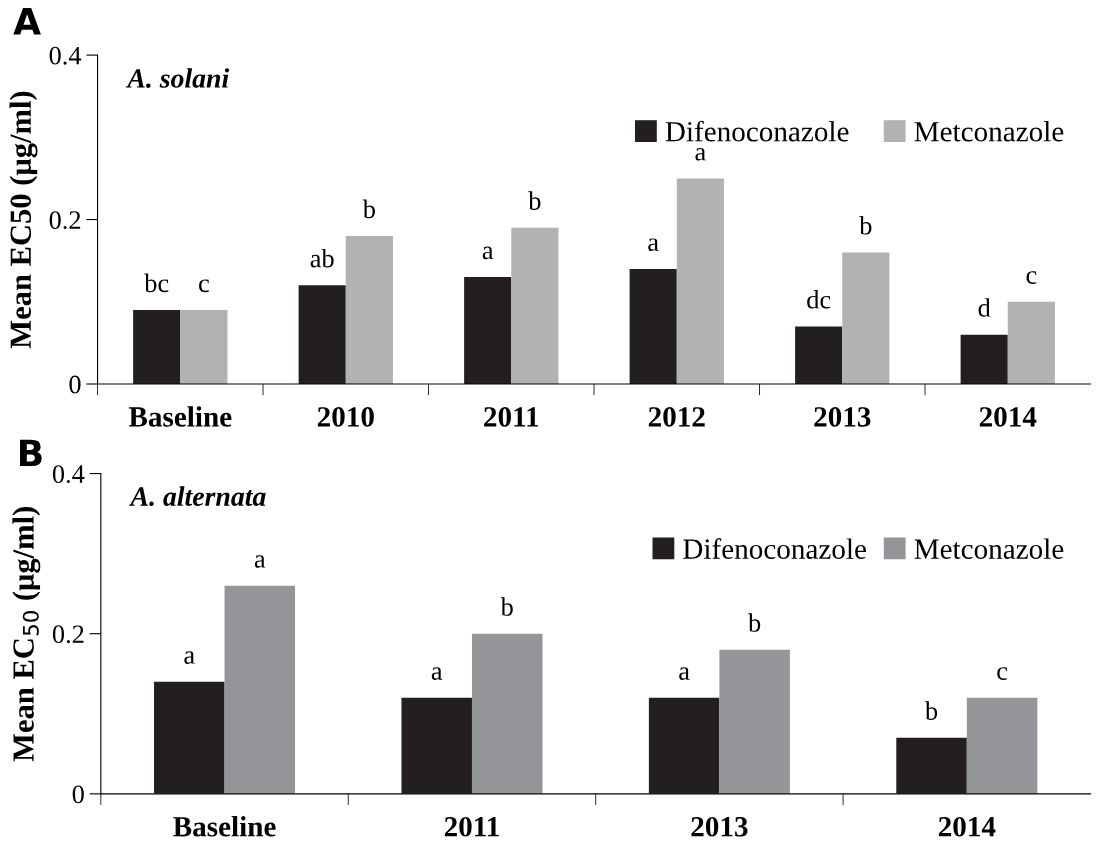  I want to click on chart-title: A. alternata, so click(197, 496).